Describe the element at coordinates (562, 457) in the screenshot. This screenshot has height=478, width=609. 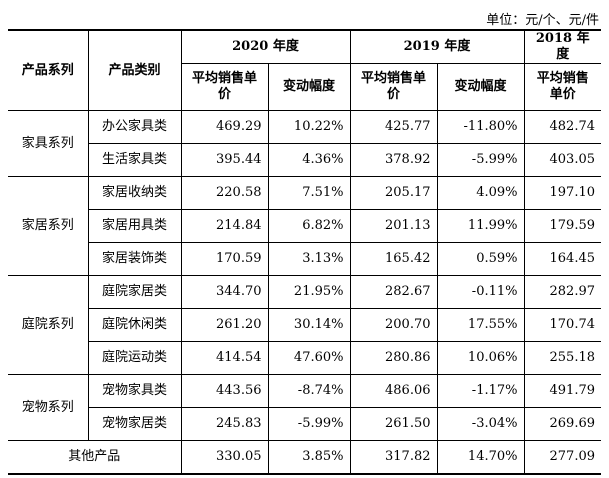
I see `price-cell: 277.09` at that location.